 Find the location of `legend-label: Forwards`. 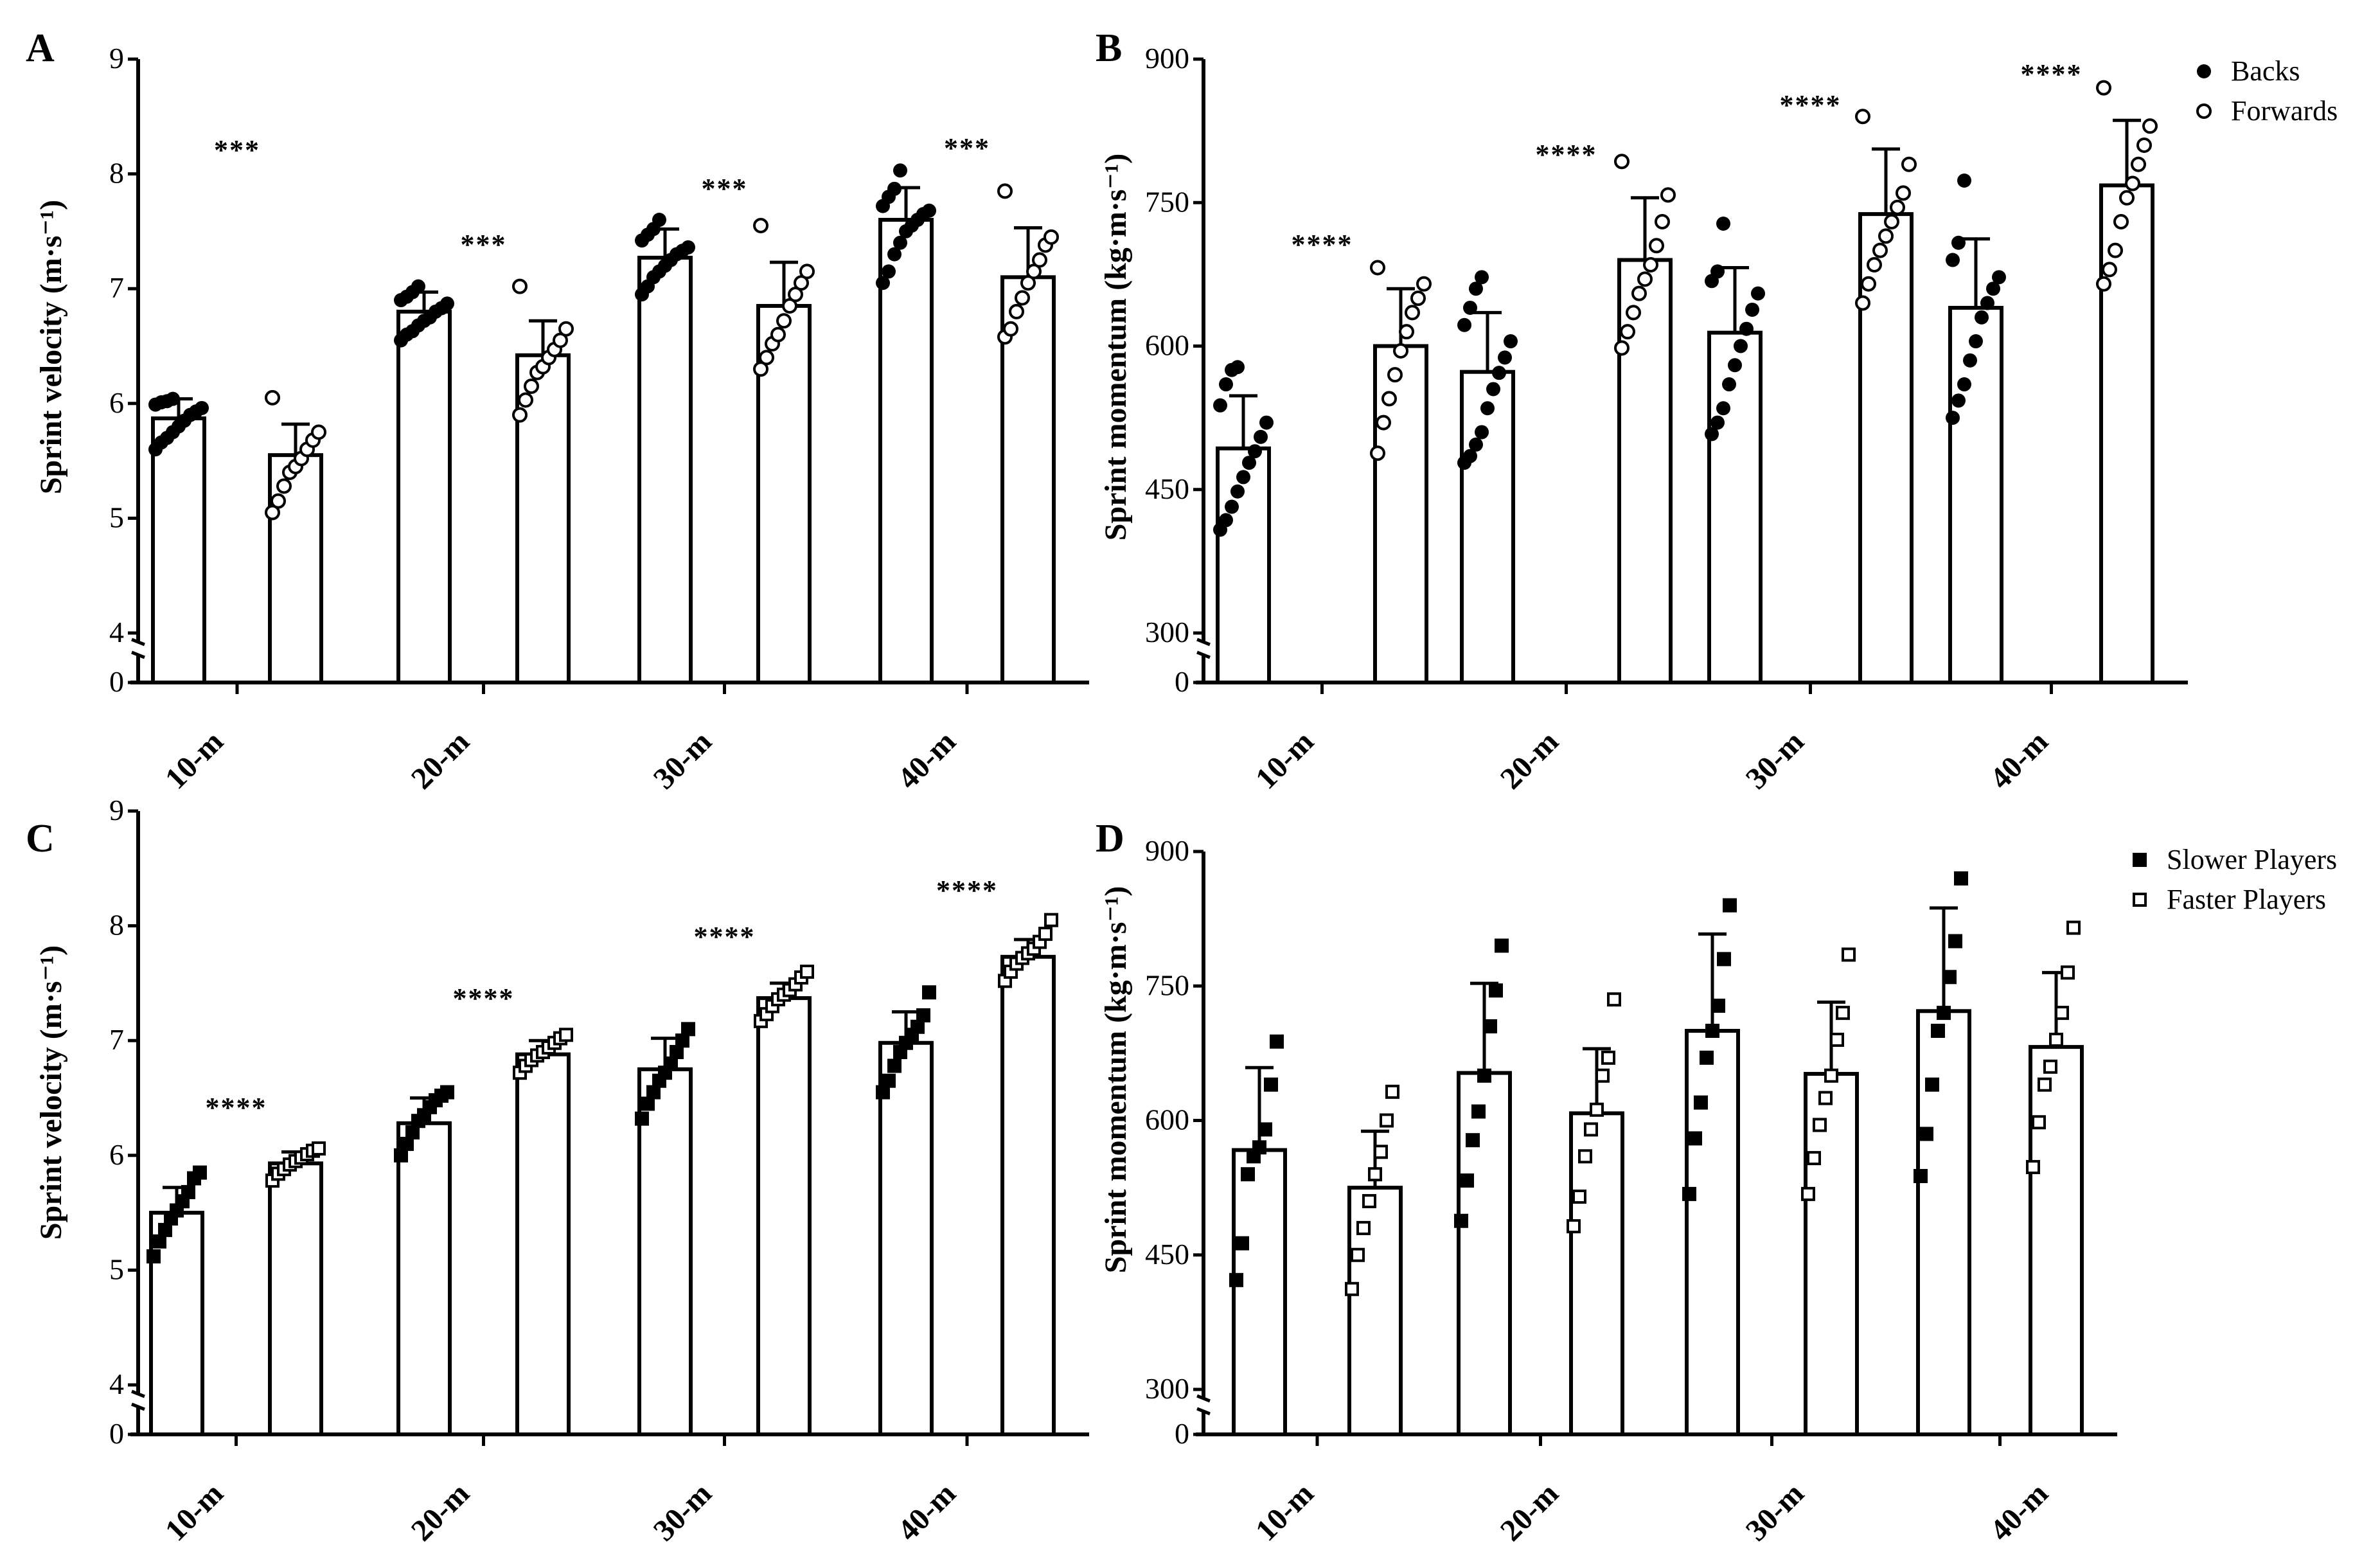

legend-label: Forwards is located at coordinates (2284, 111).